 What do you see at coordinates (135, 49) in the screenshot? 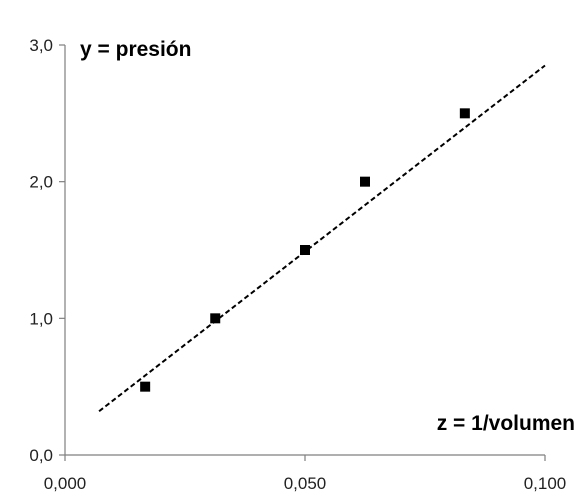
I see `y-axis-title: y = presión` at bounding box center [135, 49].